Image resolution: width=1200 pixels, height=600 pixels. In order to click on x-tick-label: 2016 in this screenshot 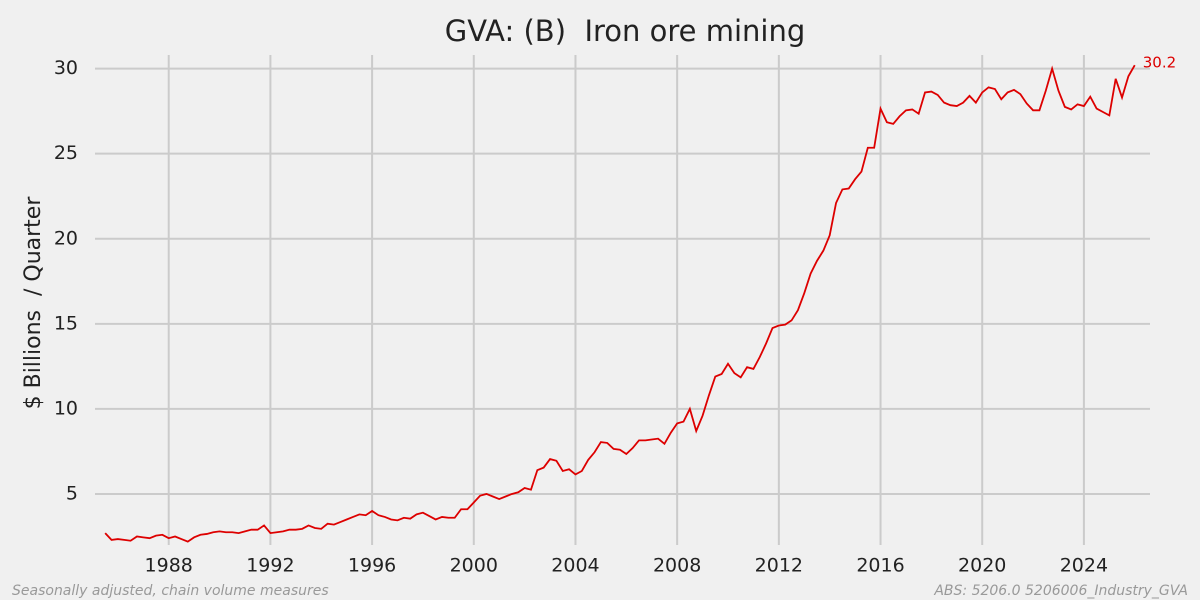, I will do `click(880, 566)`.